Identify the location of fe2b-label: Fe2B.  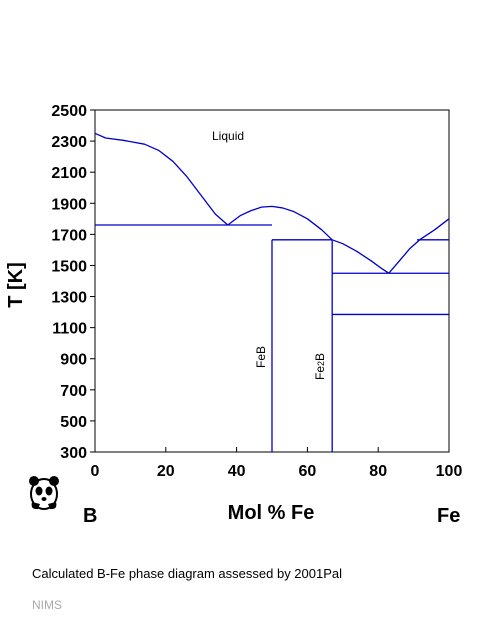
(320, 366).